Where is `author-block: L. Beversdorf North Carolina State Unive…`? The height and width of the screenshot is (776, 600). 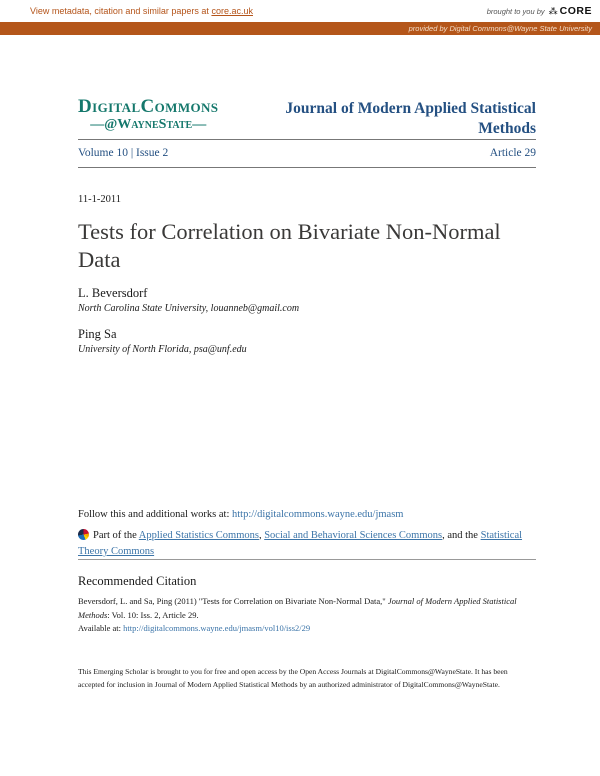
author-block: L. Beversdorf North Carolina State Unive… is located at coordinates (307, 300).